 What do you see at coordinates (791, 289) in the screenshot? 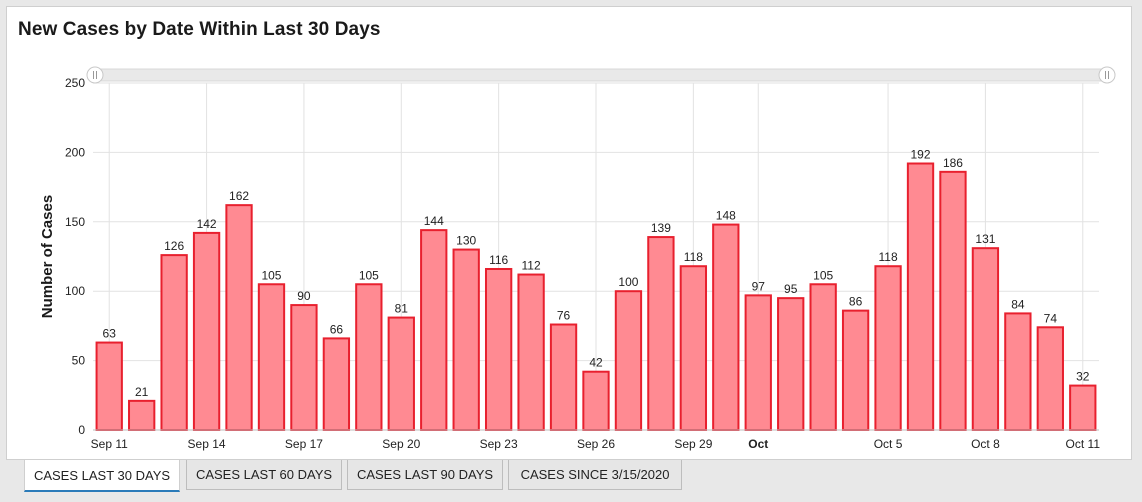
I see `bar-value-label: 95` at bounding box center [791, 289].